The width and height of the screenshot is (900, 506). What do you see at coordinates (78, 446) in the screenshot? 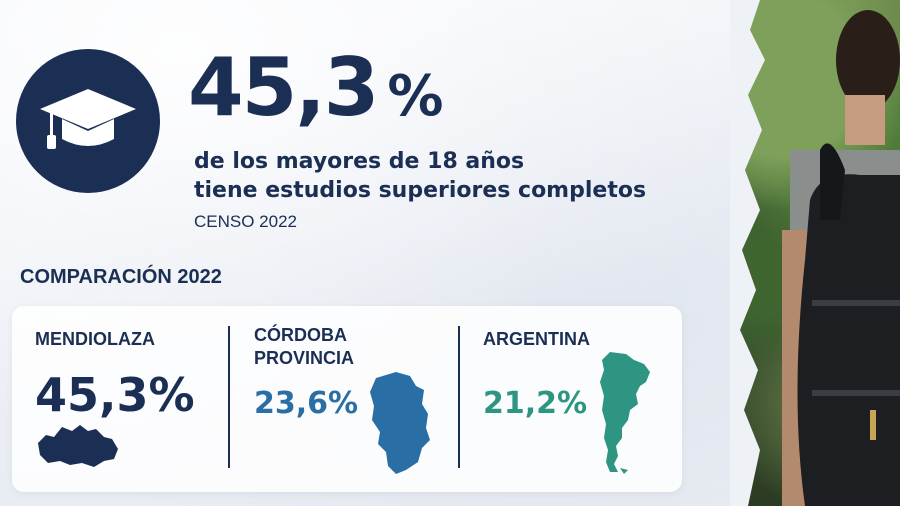
I see `mendiolaza-map-icon` at bounding box center [78, 446].